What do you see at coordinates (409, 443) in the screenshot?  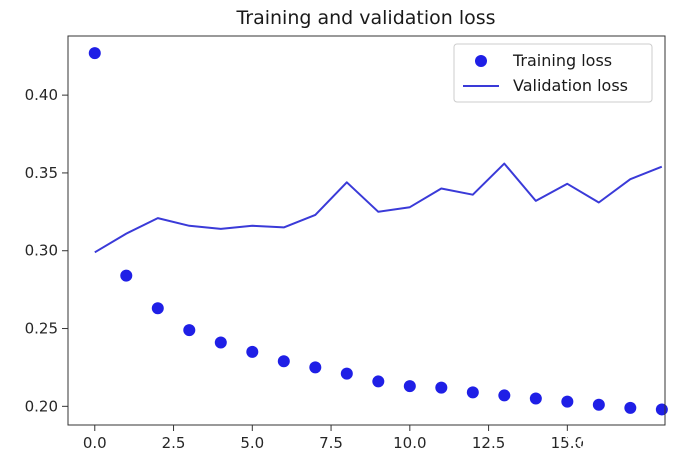 I see `x-tick-label: 10.0` at bounding box center [409, 443].